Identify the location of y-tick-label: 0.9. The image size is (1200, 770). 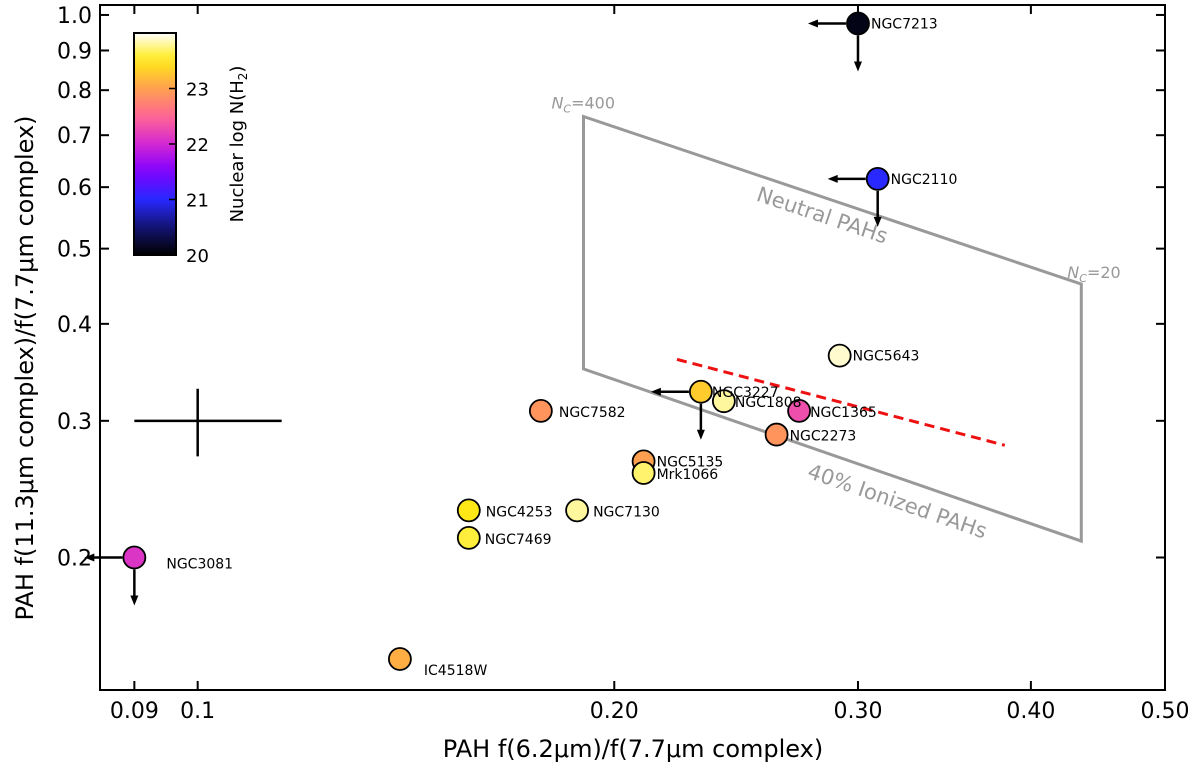
(74, 51).